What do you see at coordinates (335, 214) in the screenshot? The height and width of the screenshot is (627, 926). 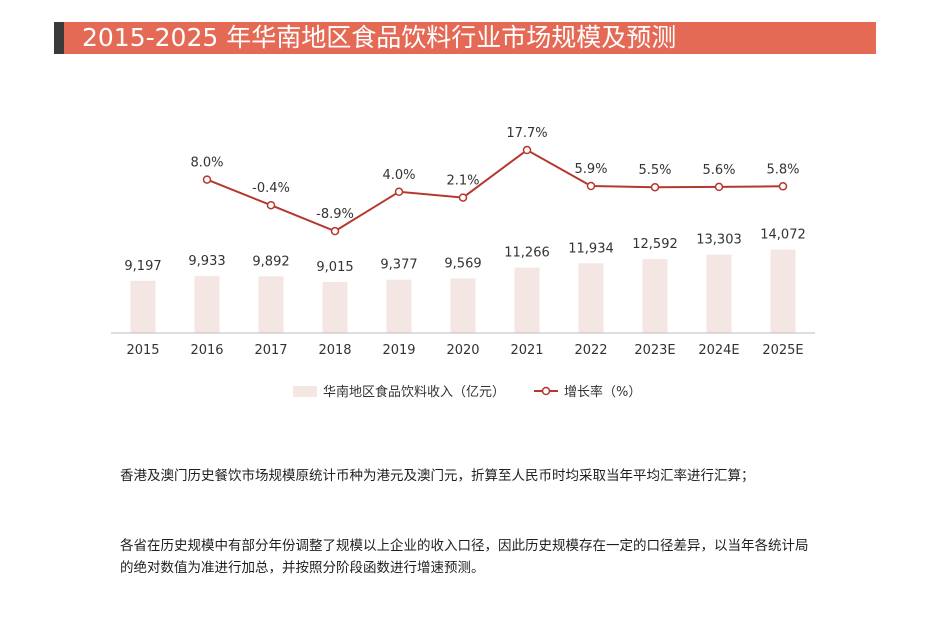 I see `growth-value-label: -8.9%` at bounding box center [335, 214].